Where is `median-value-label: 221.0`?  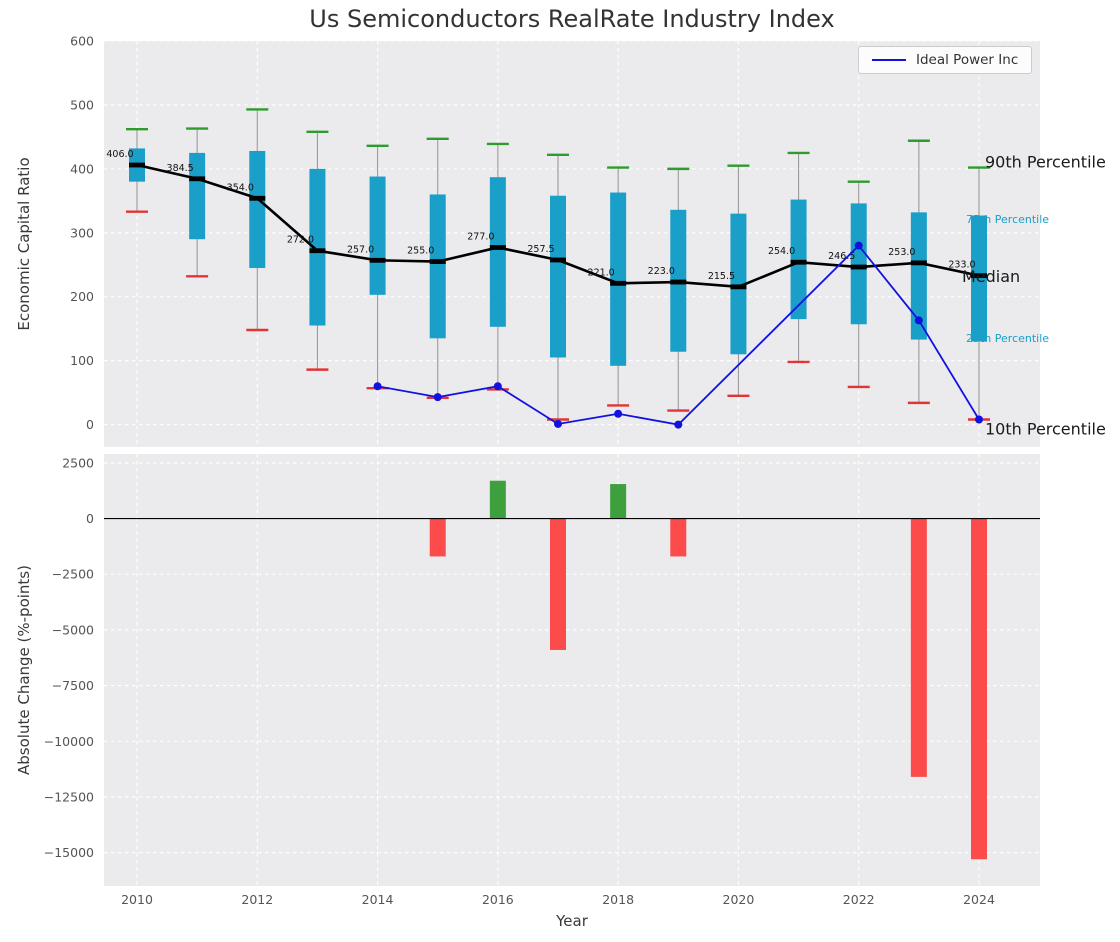 median-value-label: 221.0 is located at coordinates (601, 272).